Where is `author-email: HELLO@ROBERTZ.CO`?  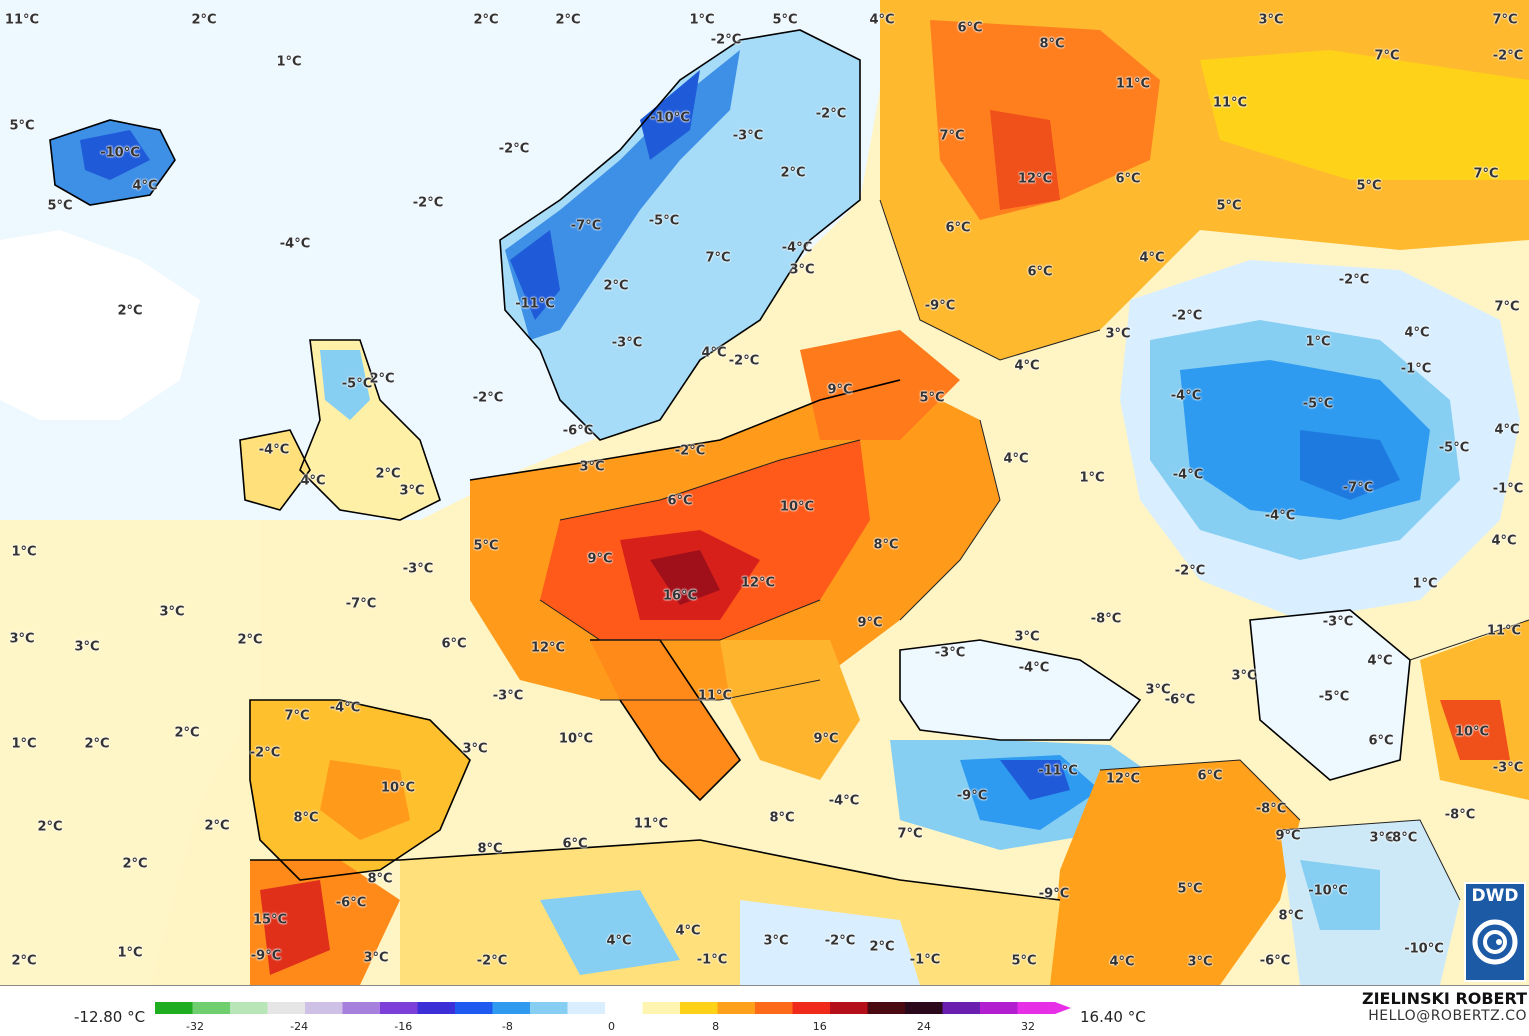
author-email: HELLO@ROBERTZ.CO is located at coordinates (1447, 1016).